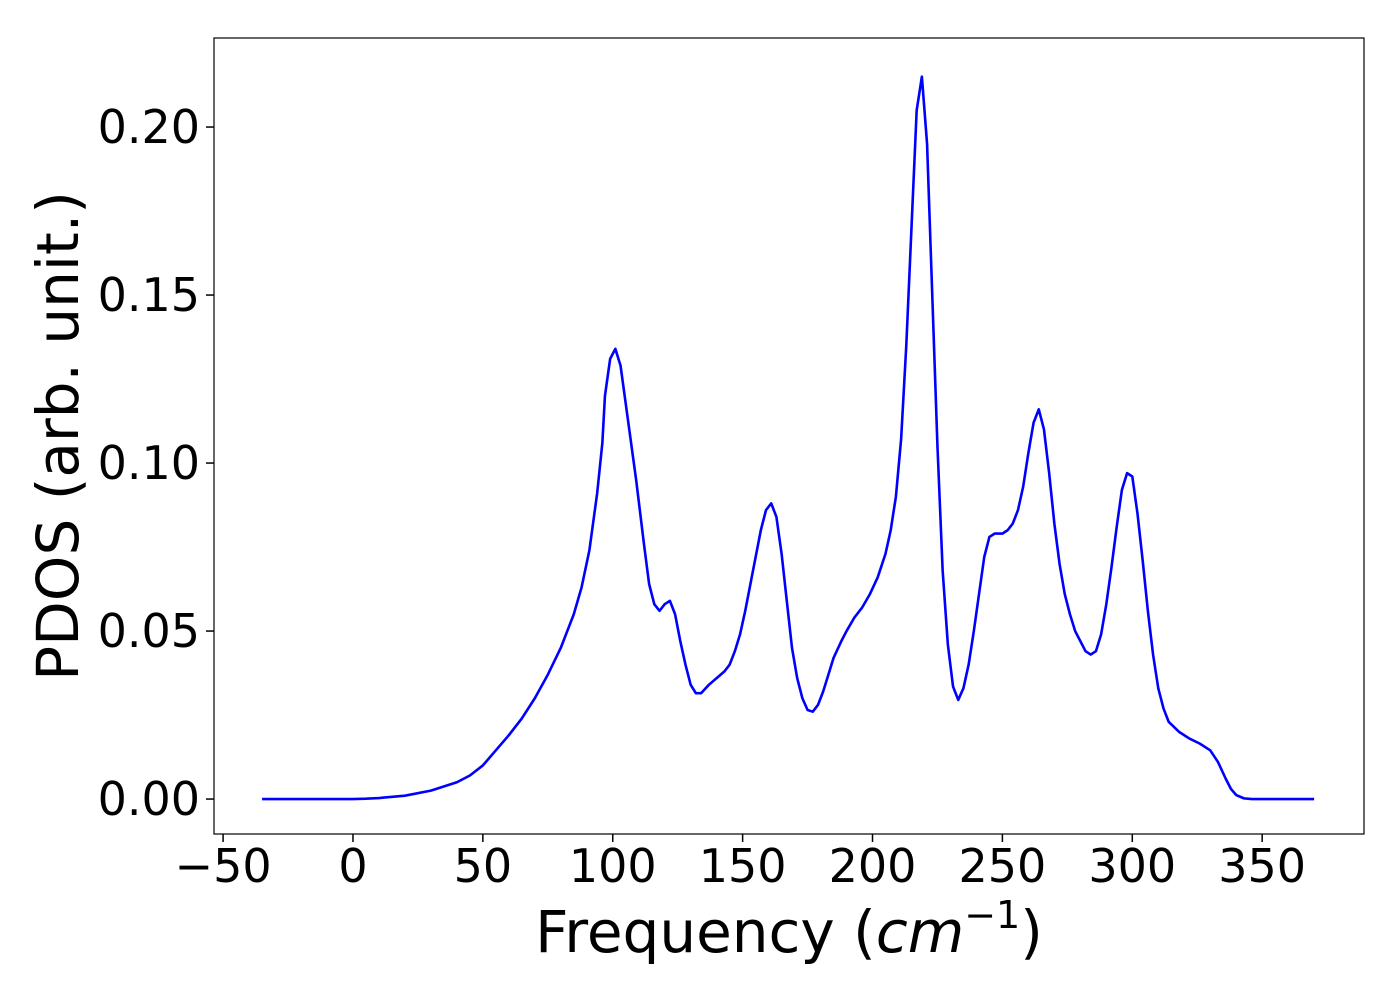 The image size is (1400, 1000). What do you see at coordinates (873, 866) in the screenshot?
I see `x-tick-label: 200` at bounding box center [873, 866].